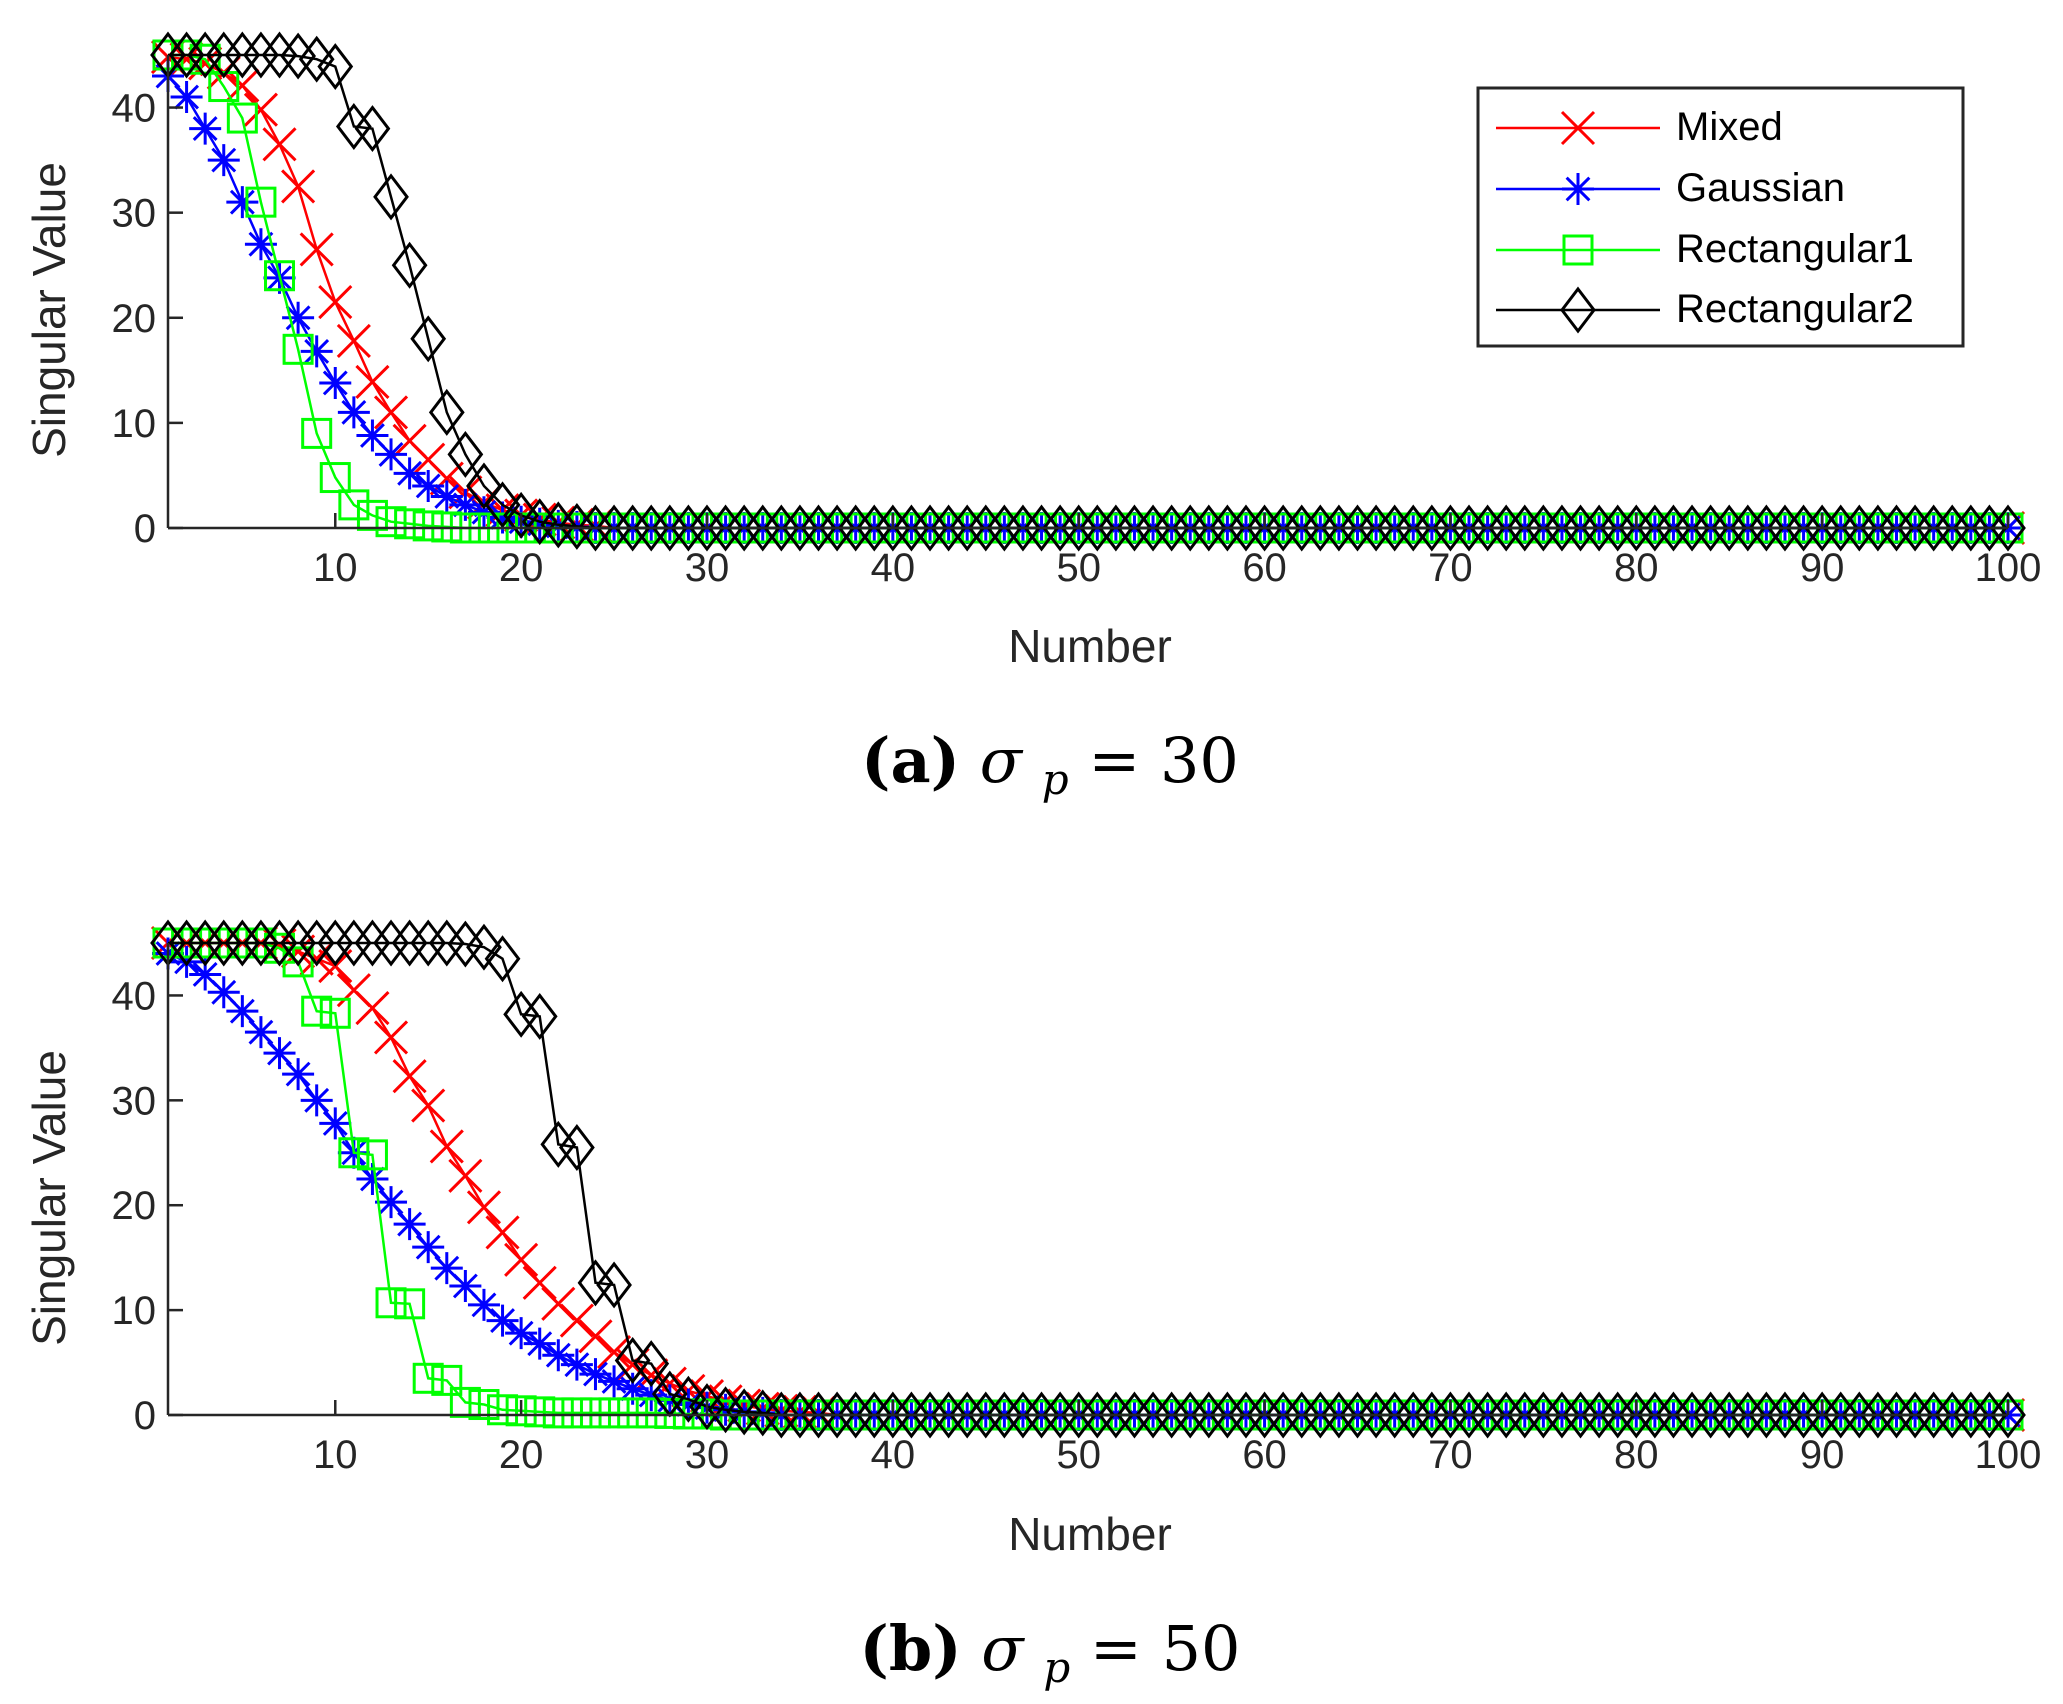  I want to click on legend-box, so click(1720, 217).